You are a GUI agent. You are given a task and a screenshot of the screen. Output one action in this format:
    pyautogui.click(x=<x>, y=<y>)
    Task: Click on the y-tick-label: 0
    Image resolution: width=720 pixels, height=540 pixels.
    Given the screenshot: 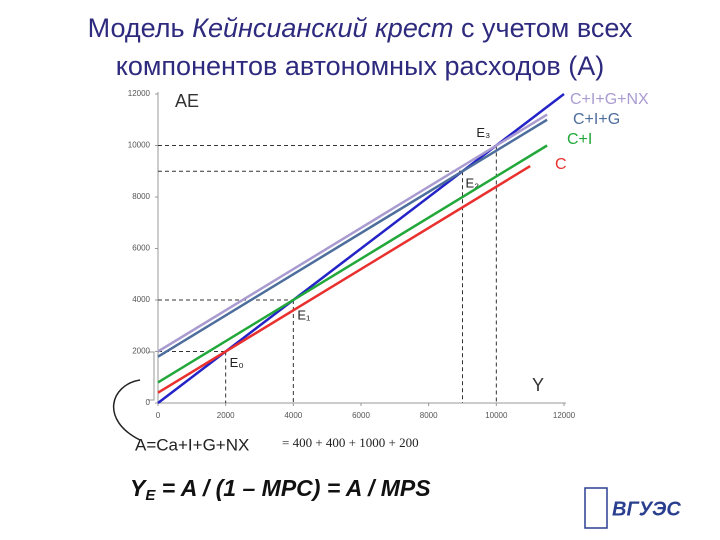 What is the action you would take?
    pyautogui.click(x=148, y=402)
    